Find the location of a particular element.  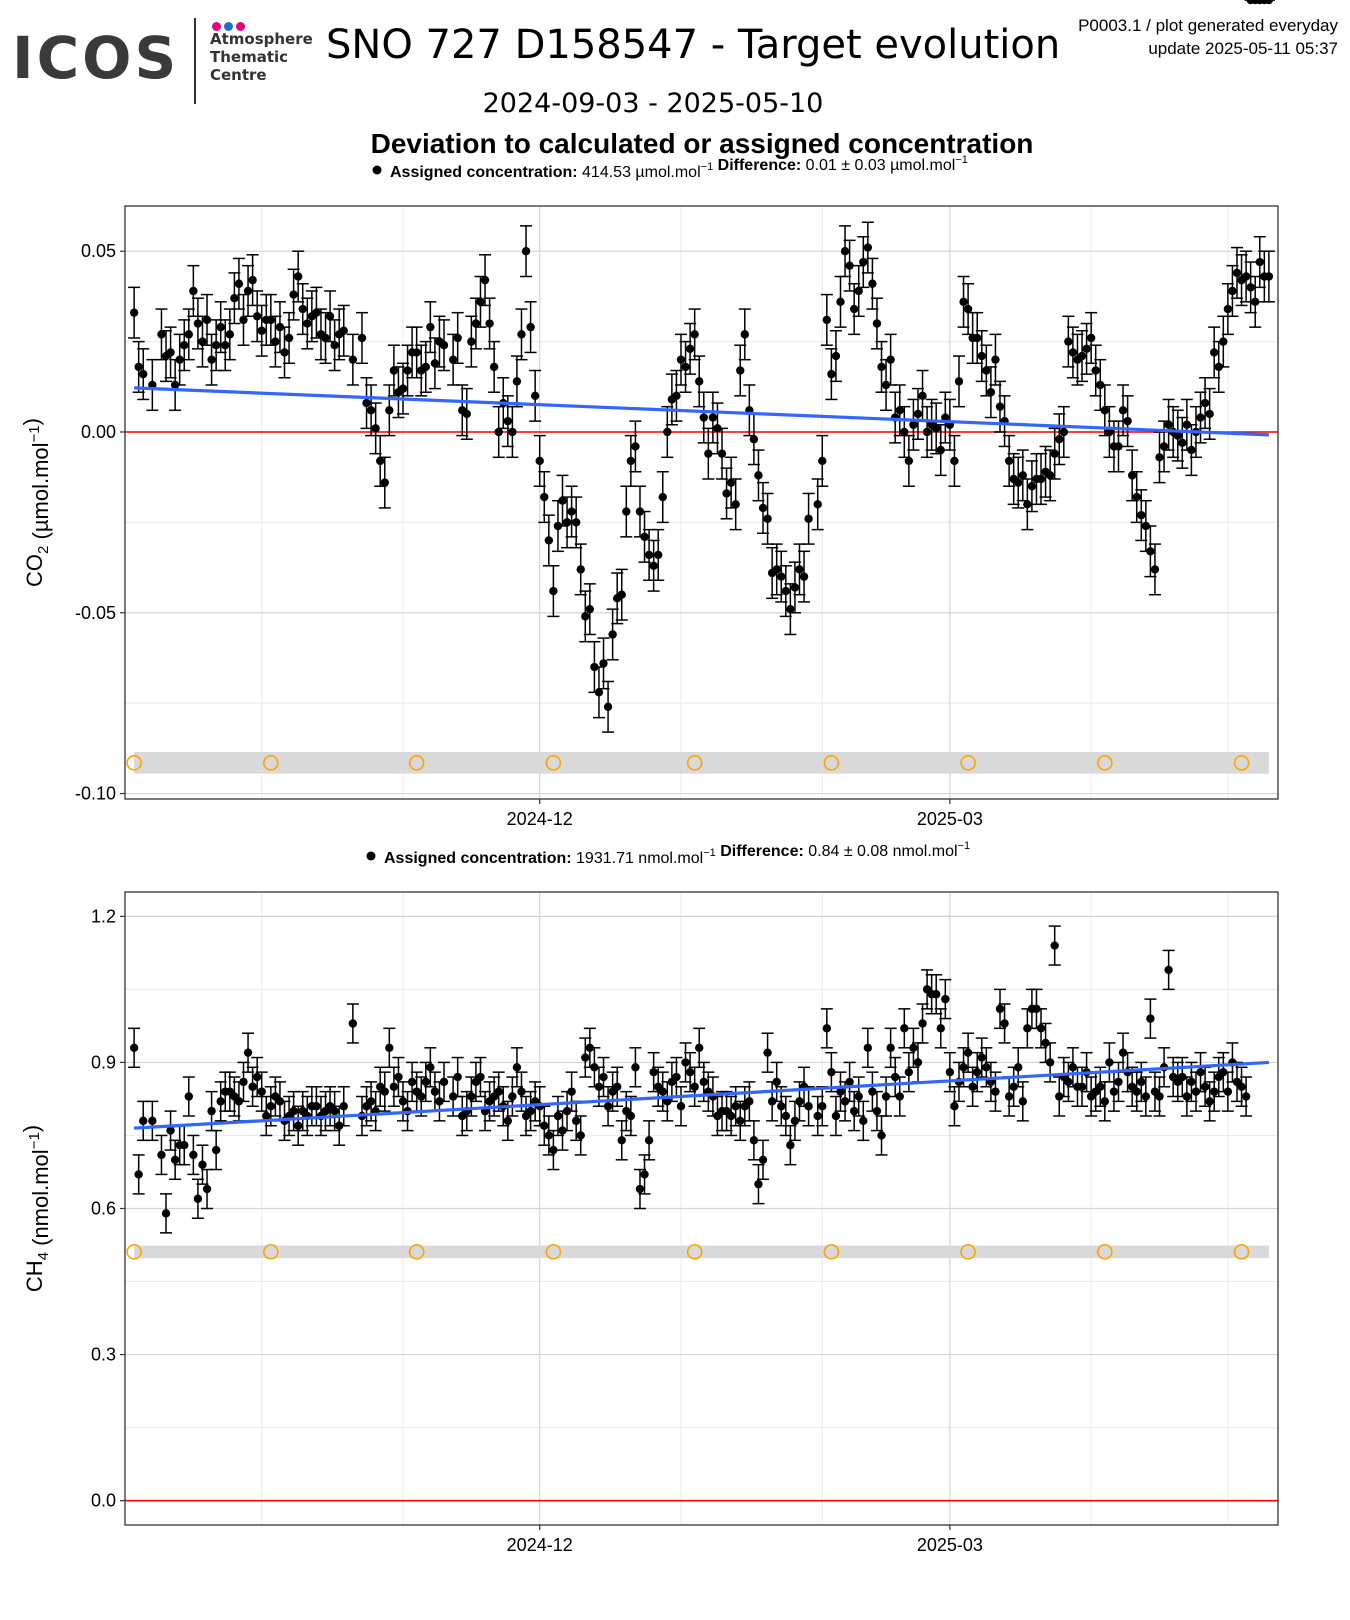

y-tick-label: 0.00 is located at coordinates (98, 432).